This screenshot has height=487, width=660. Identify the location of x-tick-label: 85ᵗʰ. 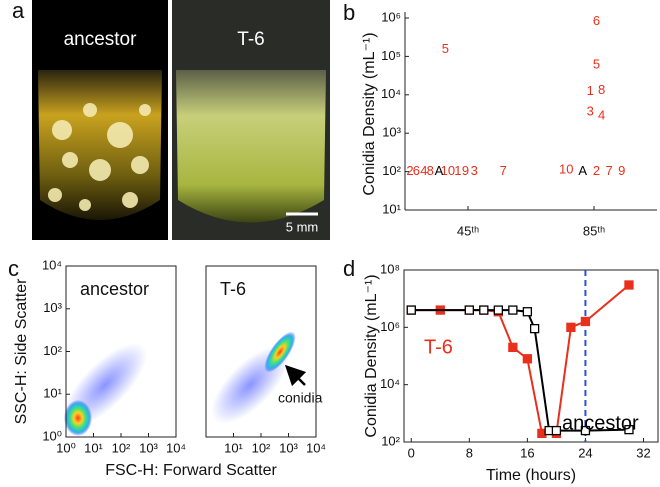
(594, 230).